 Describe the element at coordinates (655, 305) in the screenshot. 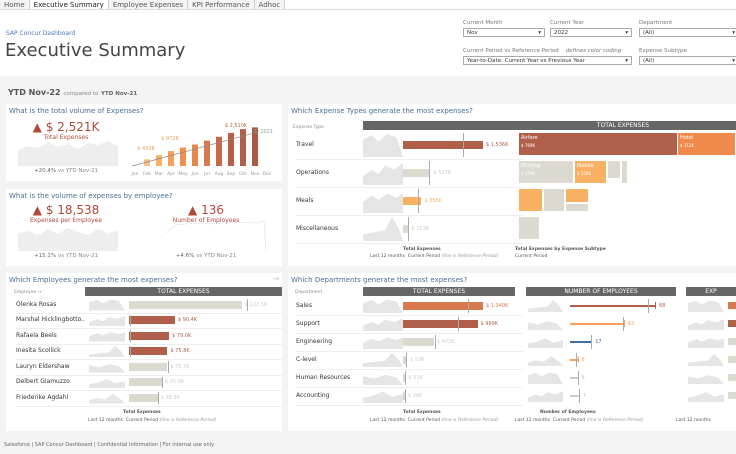

I see `employee-count-cap` at that location.